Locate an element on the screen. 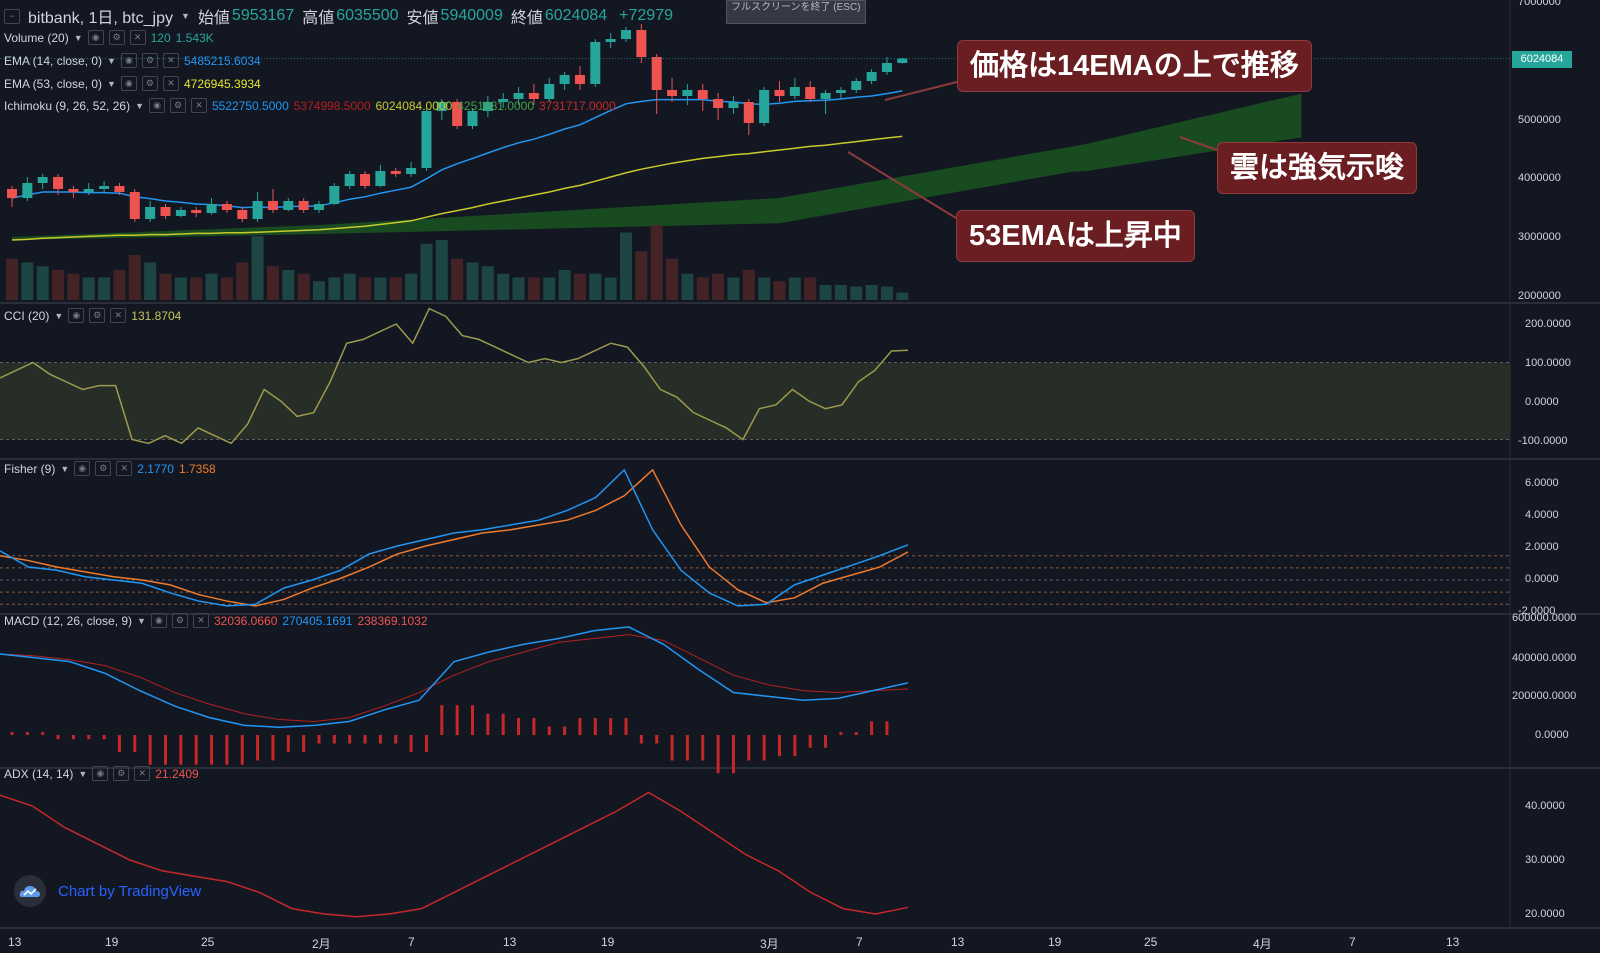  low-value: 5940009 is located at coordinates (471, 15).